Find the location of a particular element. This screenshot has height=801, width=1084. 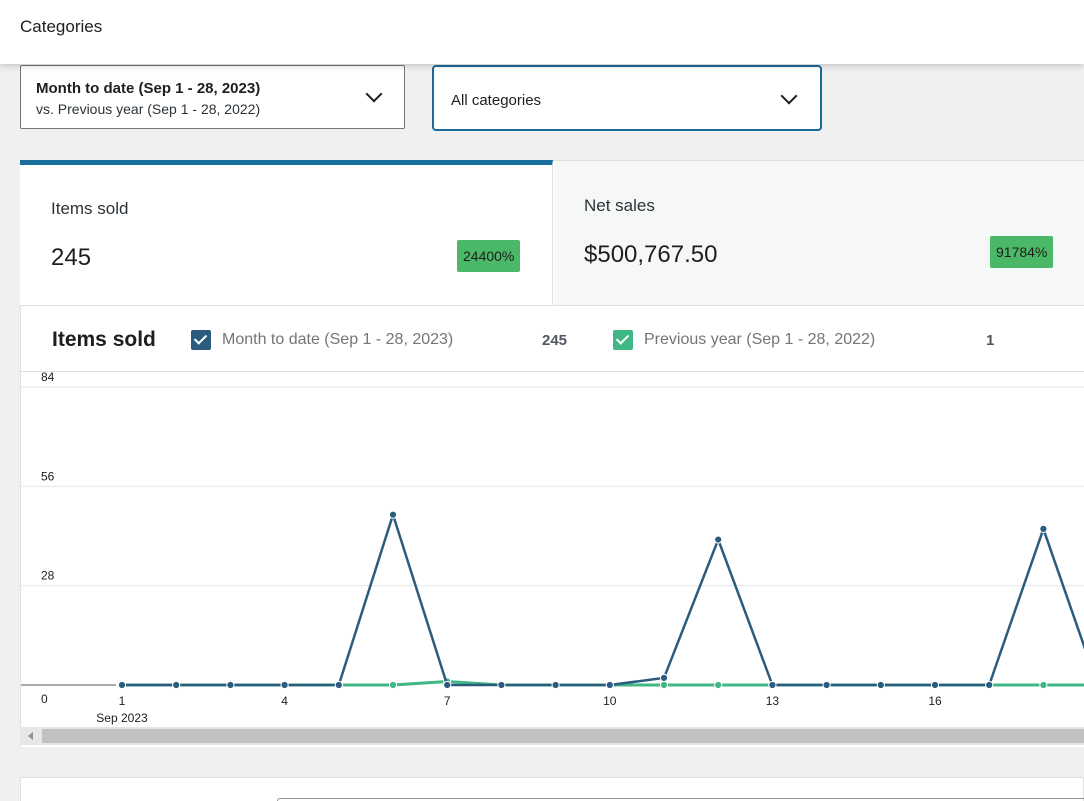

x-tick-label: 13 is located at coordinates (773, 701).